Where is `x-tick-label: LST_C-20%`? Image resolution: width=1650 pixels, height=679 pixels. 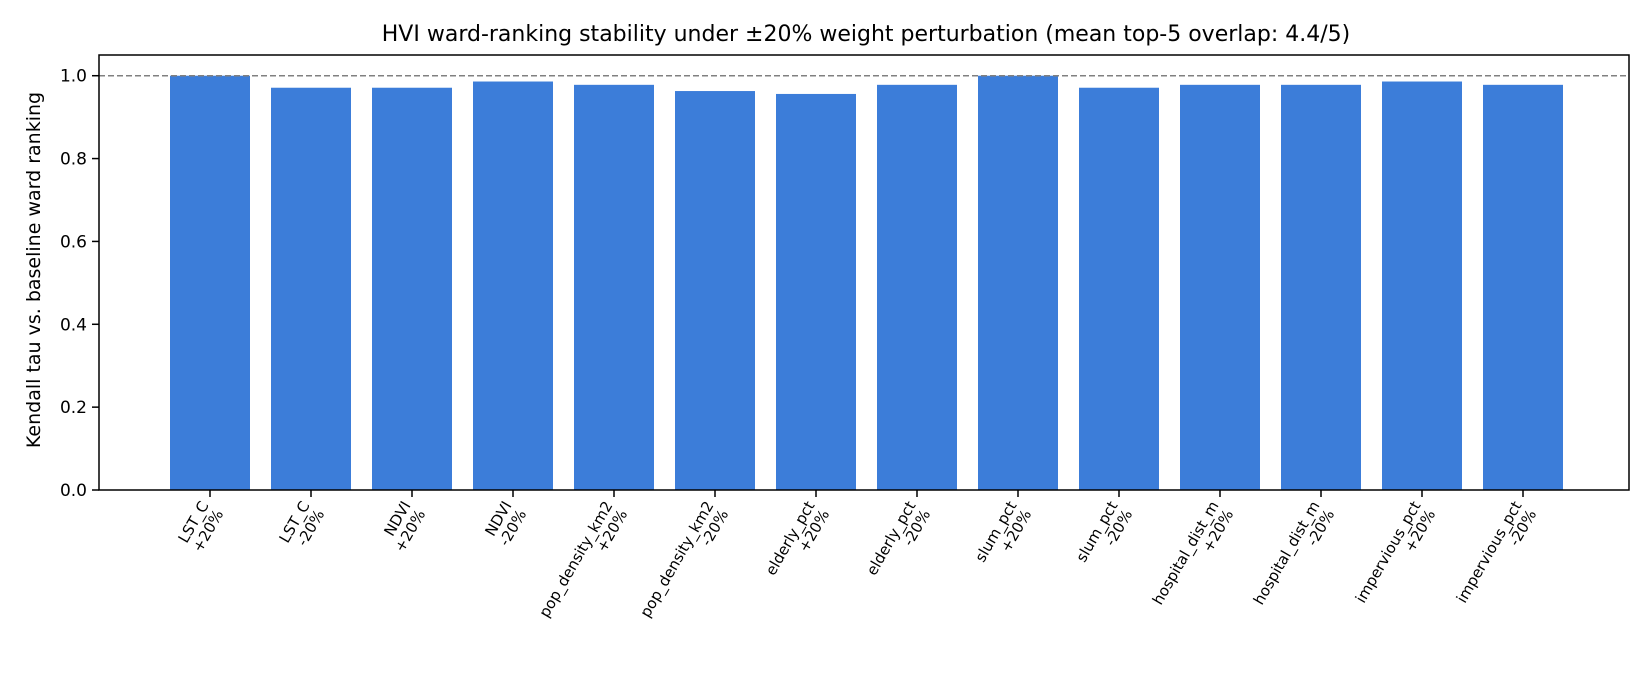 x-tick-label: LST_C-20% is located at coordinates (301, 523).